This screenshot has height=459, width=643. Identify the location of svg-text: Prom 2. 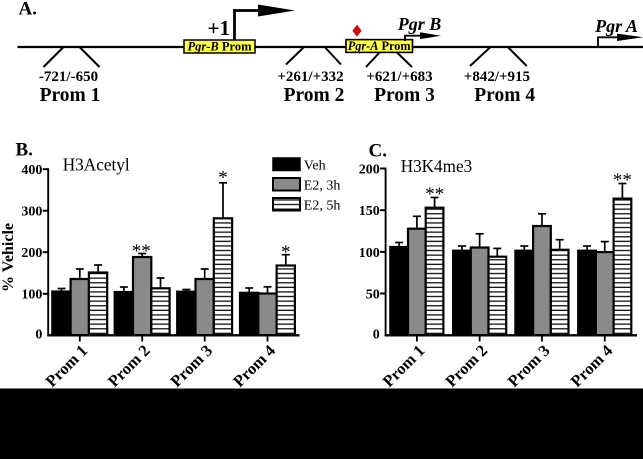
(314, 95).